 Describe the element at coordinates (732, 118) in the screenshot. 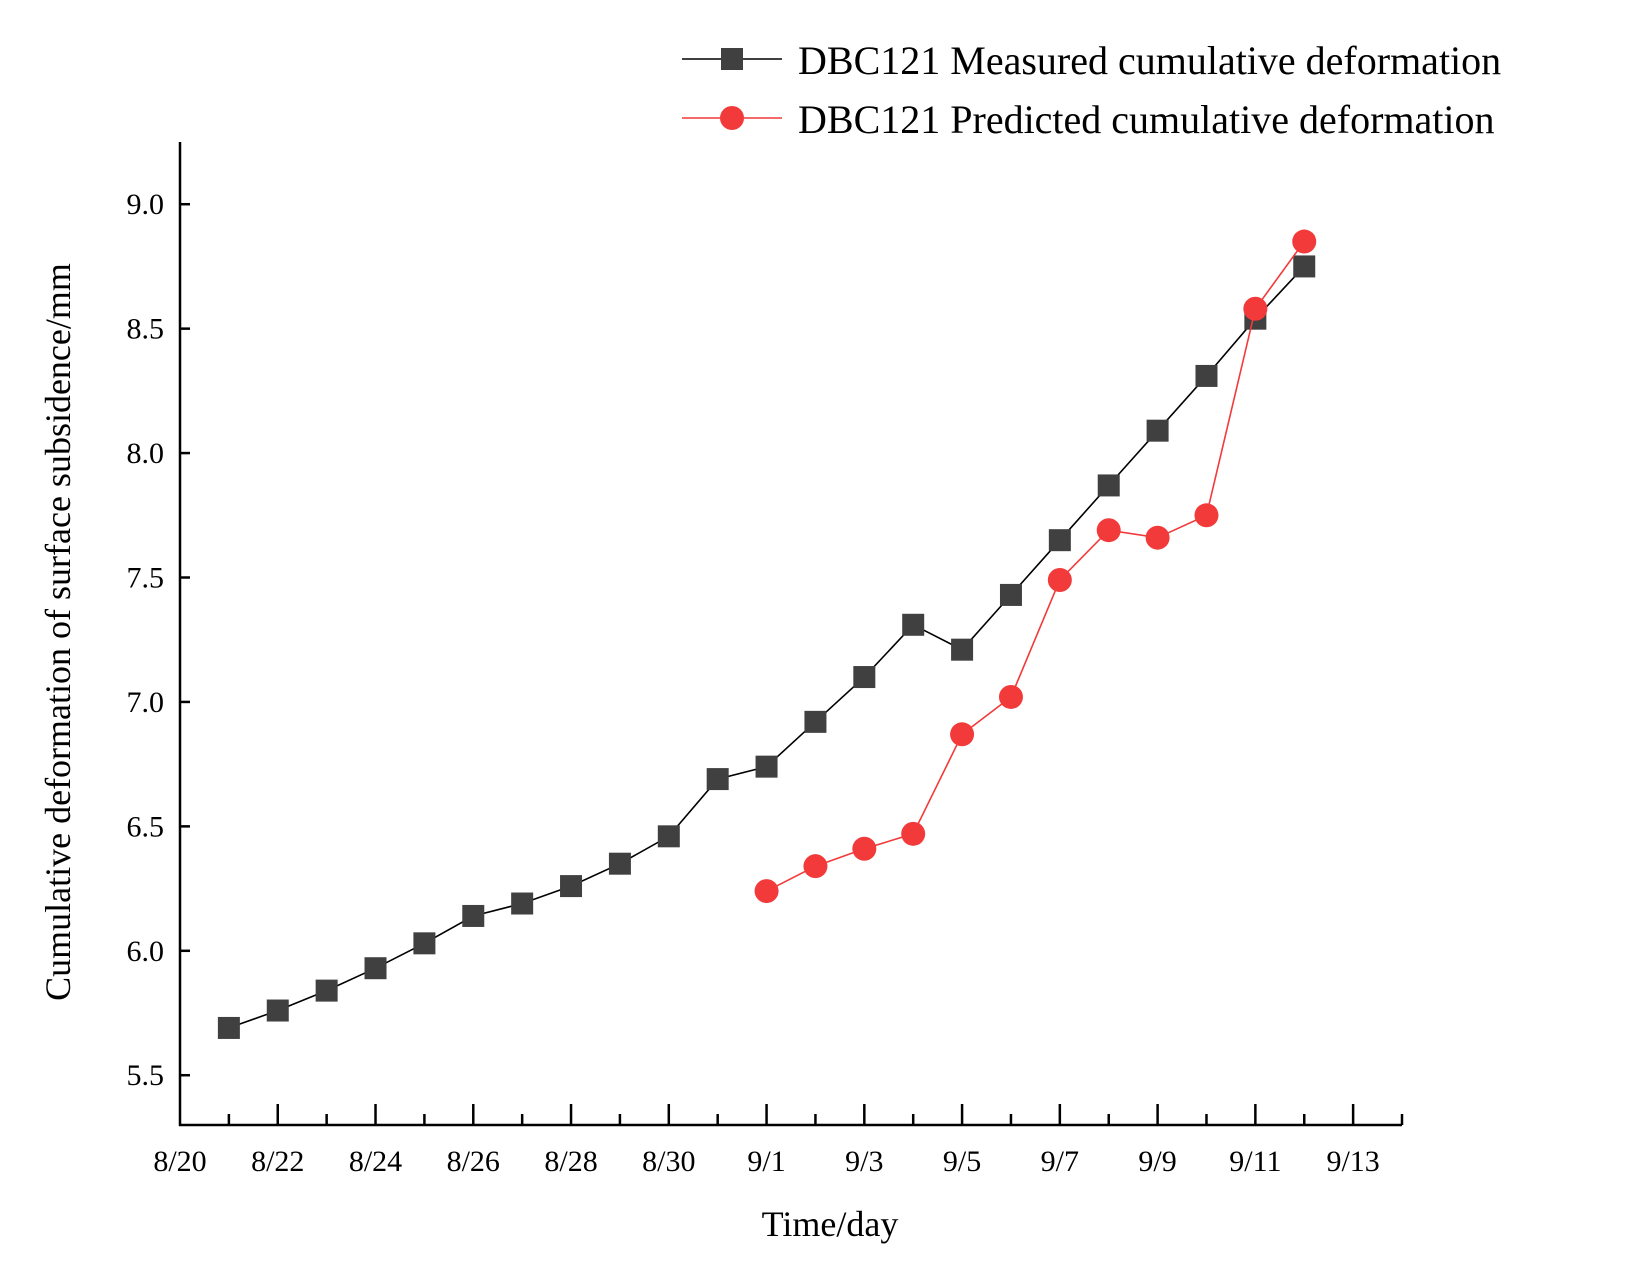

I see `legend-marker-predicted` at that location.